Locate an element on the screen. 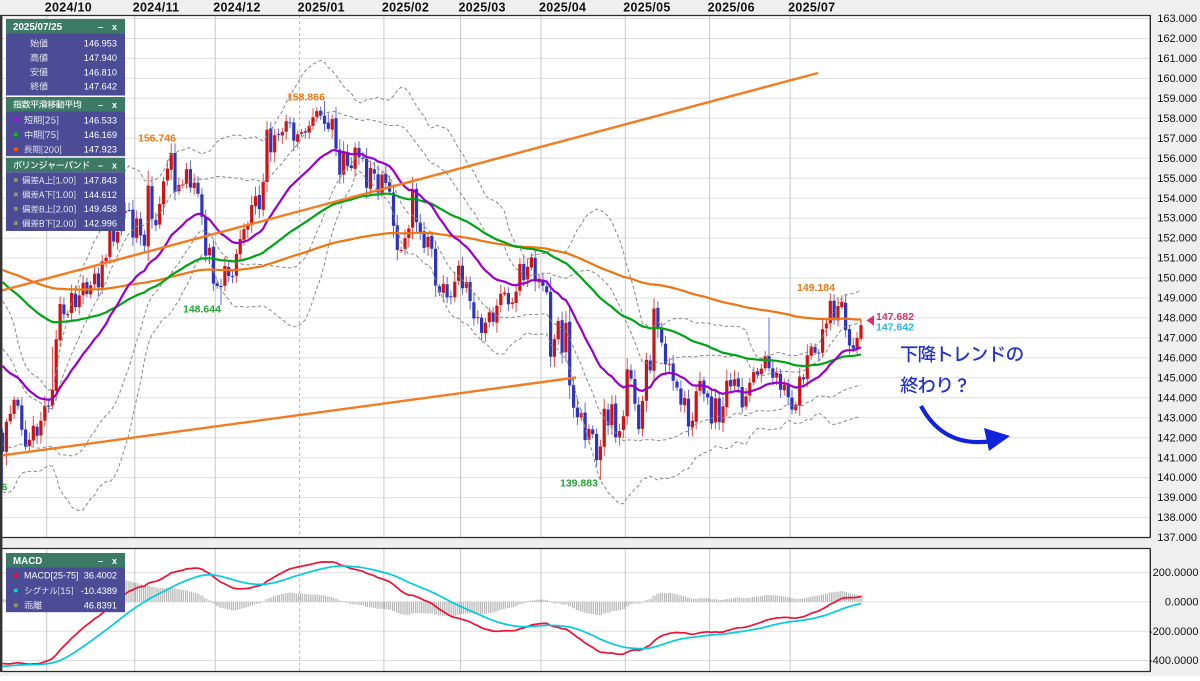 The height and width of the screenshot is (681, 1200). svg-text: 2025/06 is located at coordinates (731, 8).